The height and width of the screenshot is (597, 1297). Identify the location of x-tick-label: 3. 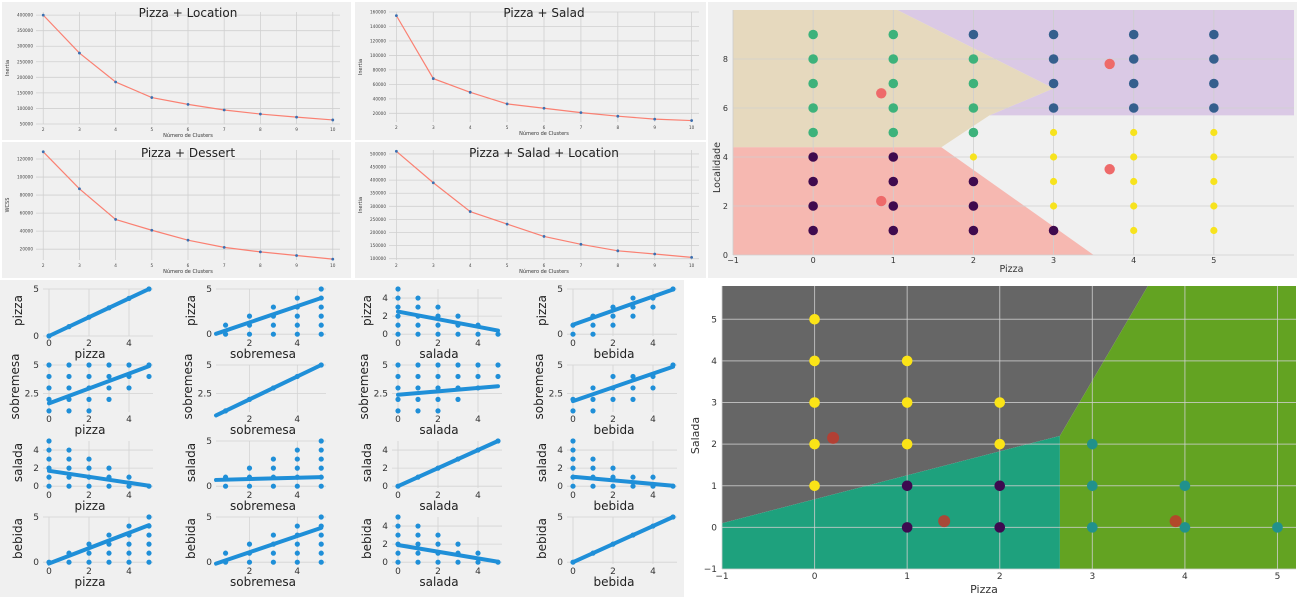
(79, 265).